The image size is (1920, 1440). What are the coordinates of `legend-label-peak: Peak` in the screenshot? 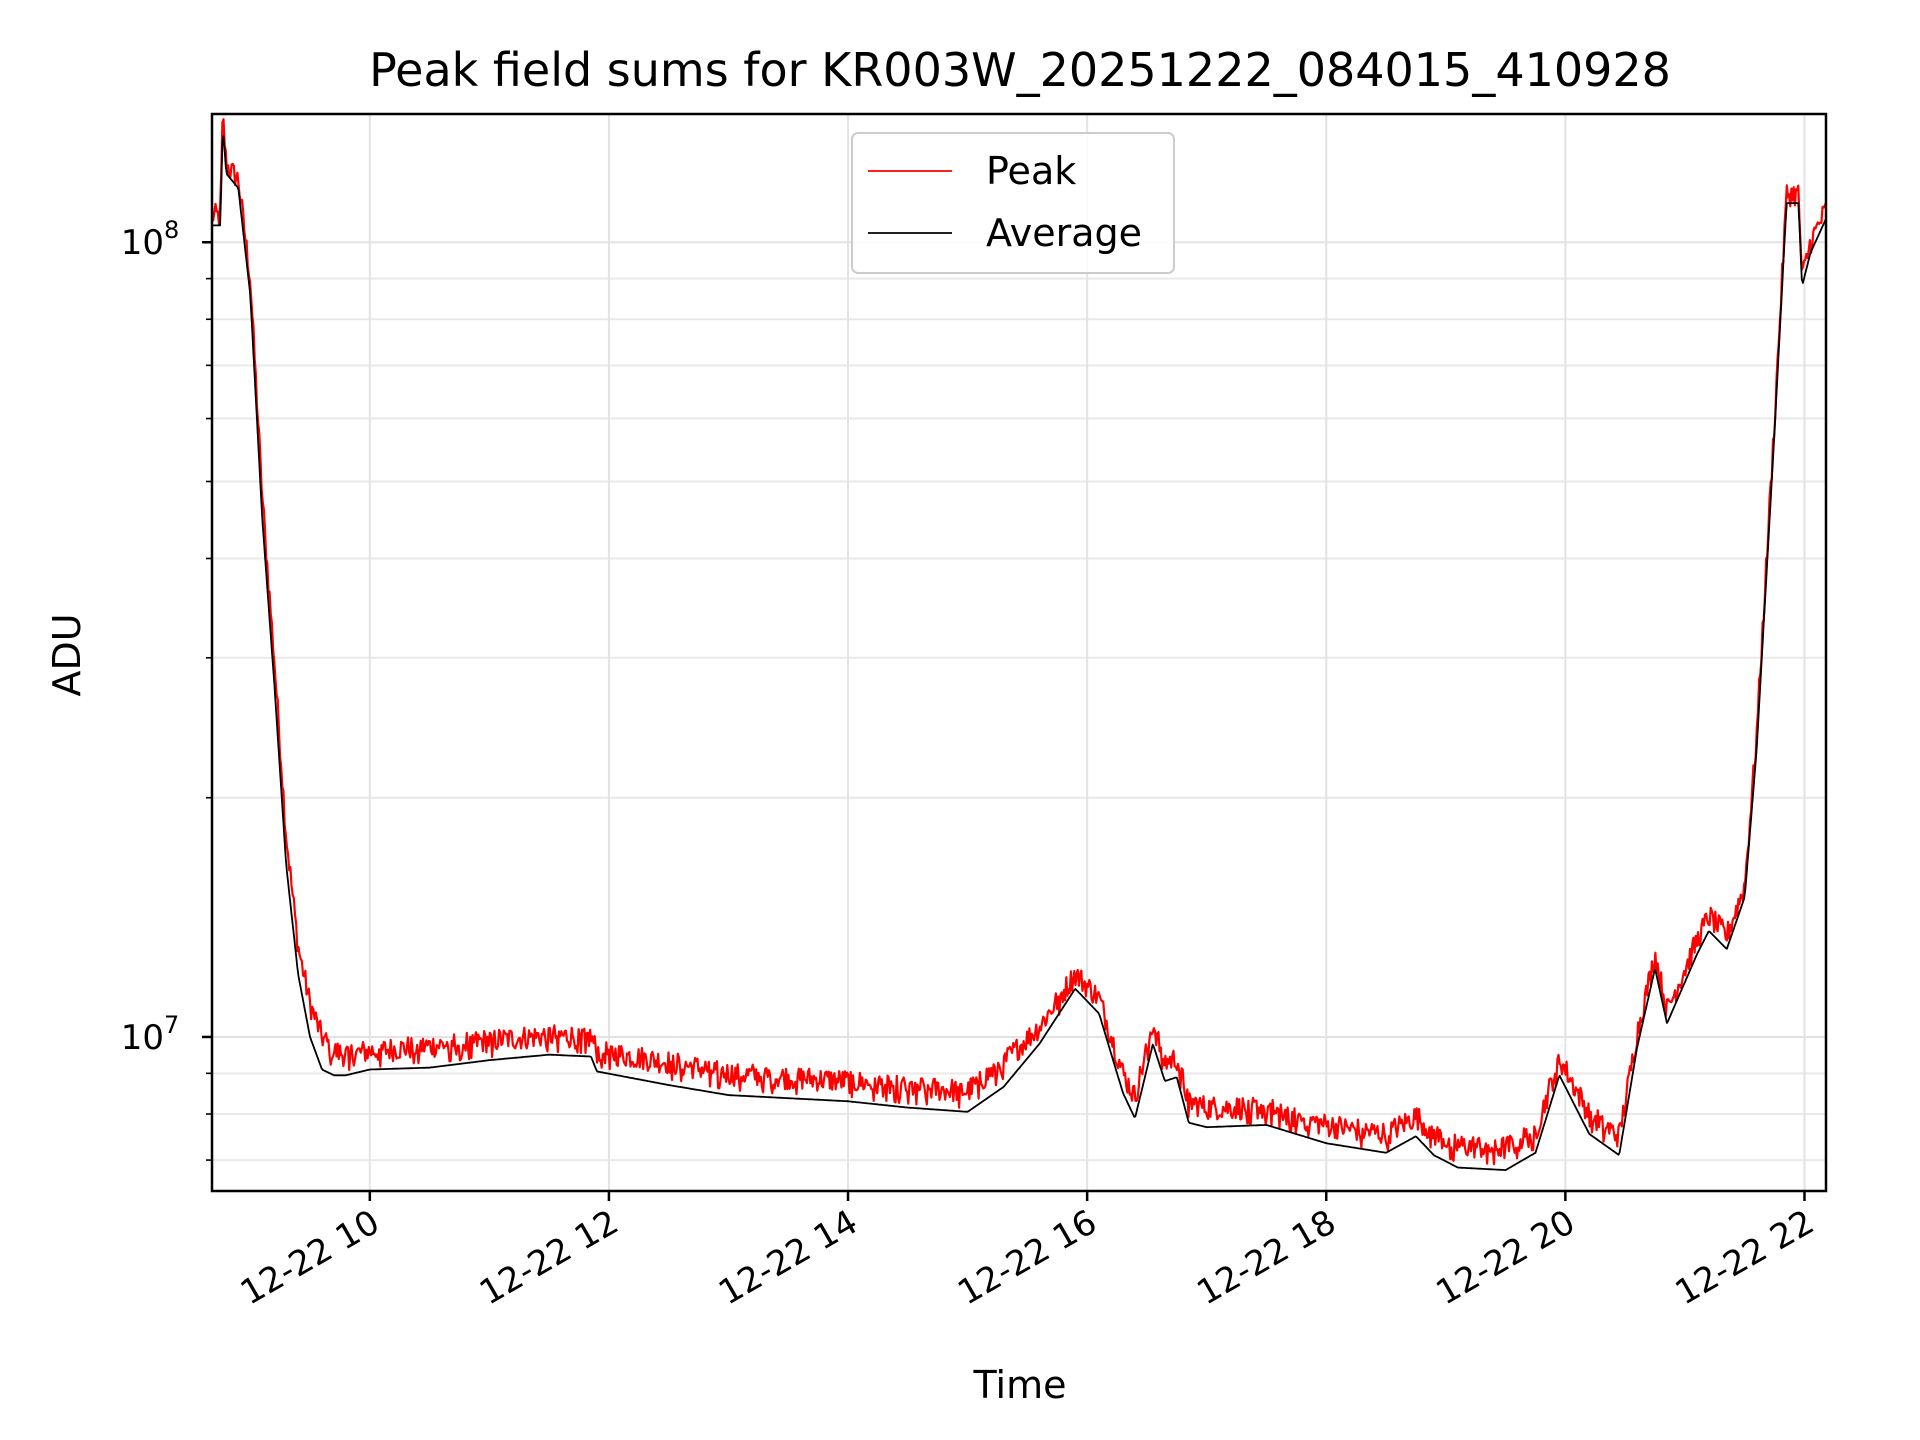 It's located at (1031, 171).